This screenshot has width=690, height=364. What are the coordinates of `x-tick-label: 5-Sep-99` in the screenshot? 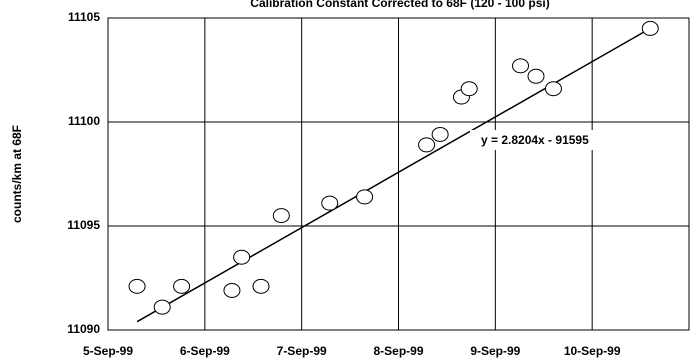 It's located at (108, 351).